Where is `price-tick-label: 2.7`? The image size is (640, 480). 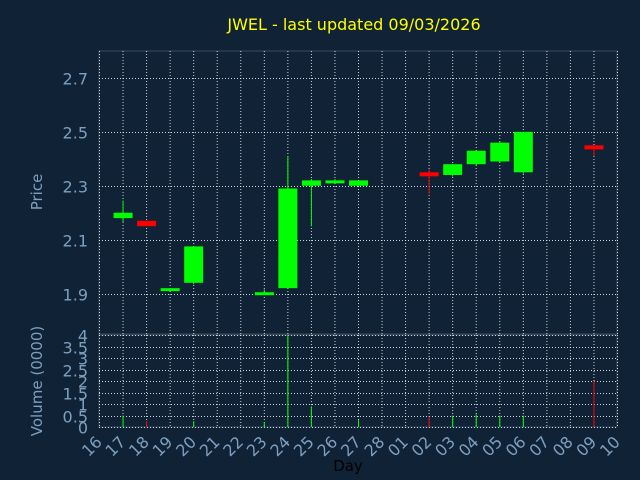 price-tick-label: 2.7 is located at coordinates (75, 79).